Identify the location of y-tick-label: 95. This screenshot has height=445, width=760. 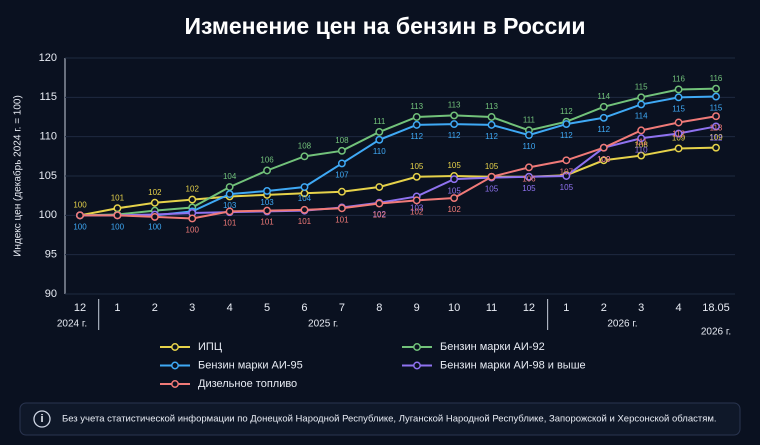
(51, 255).